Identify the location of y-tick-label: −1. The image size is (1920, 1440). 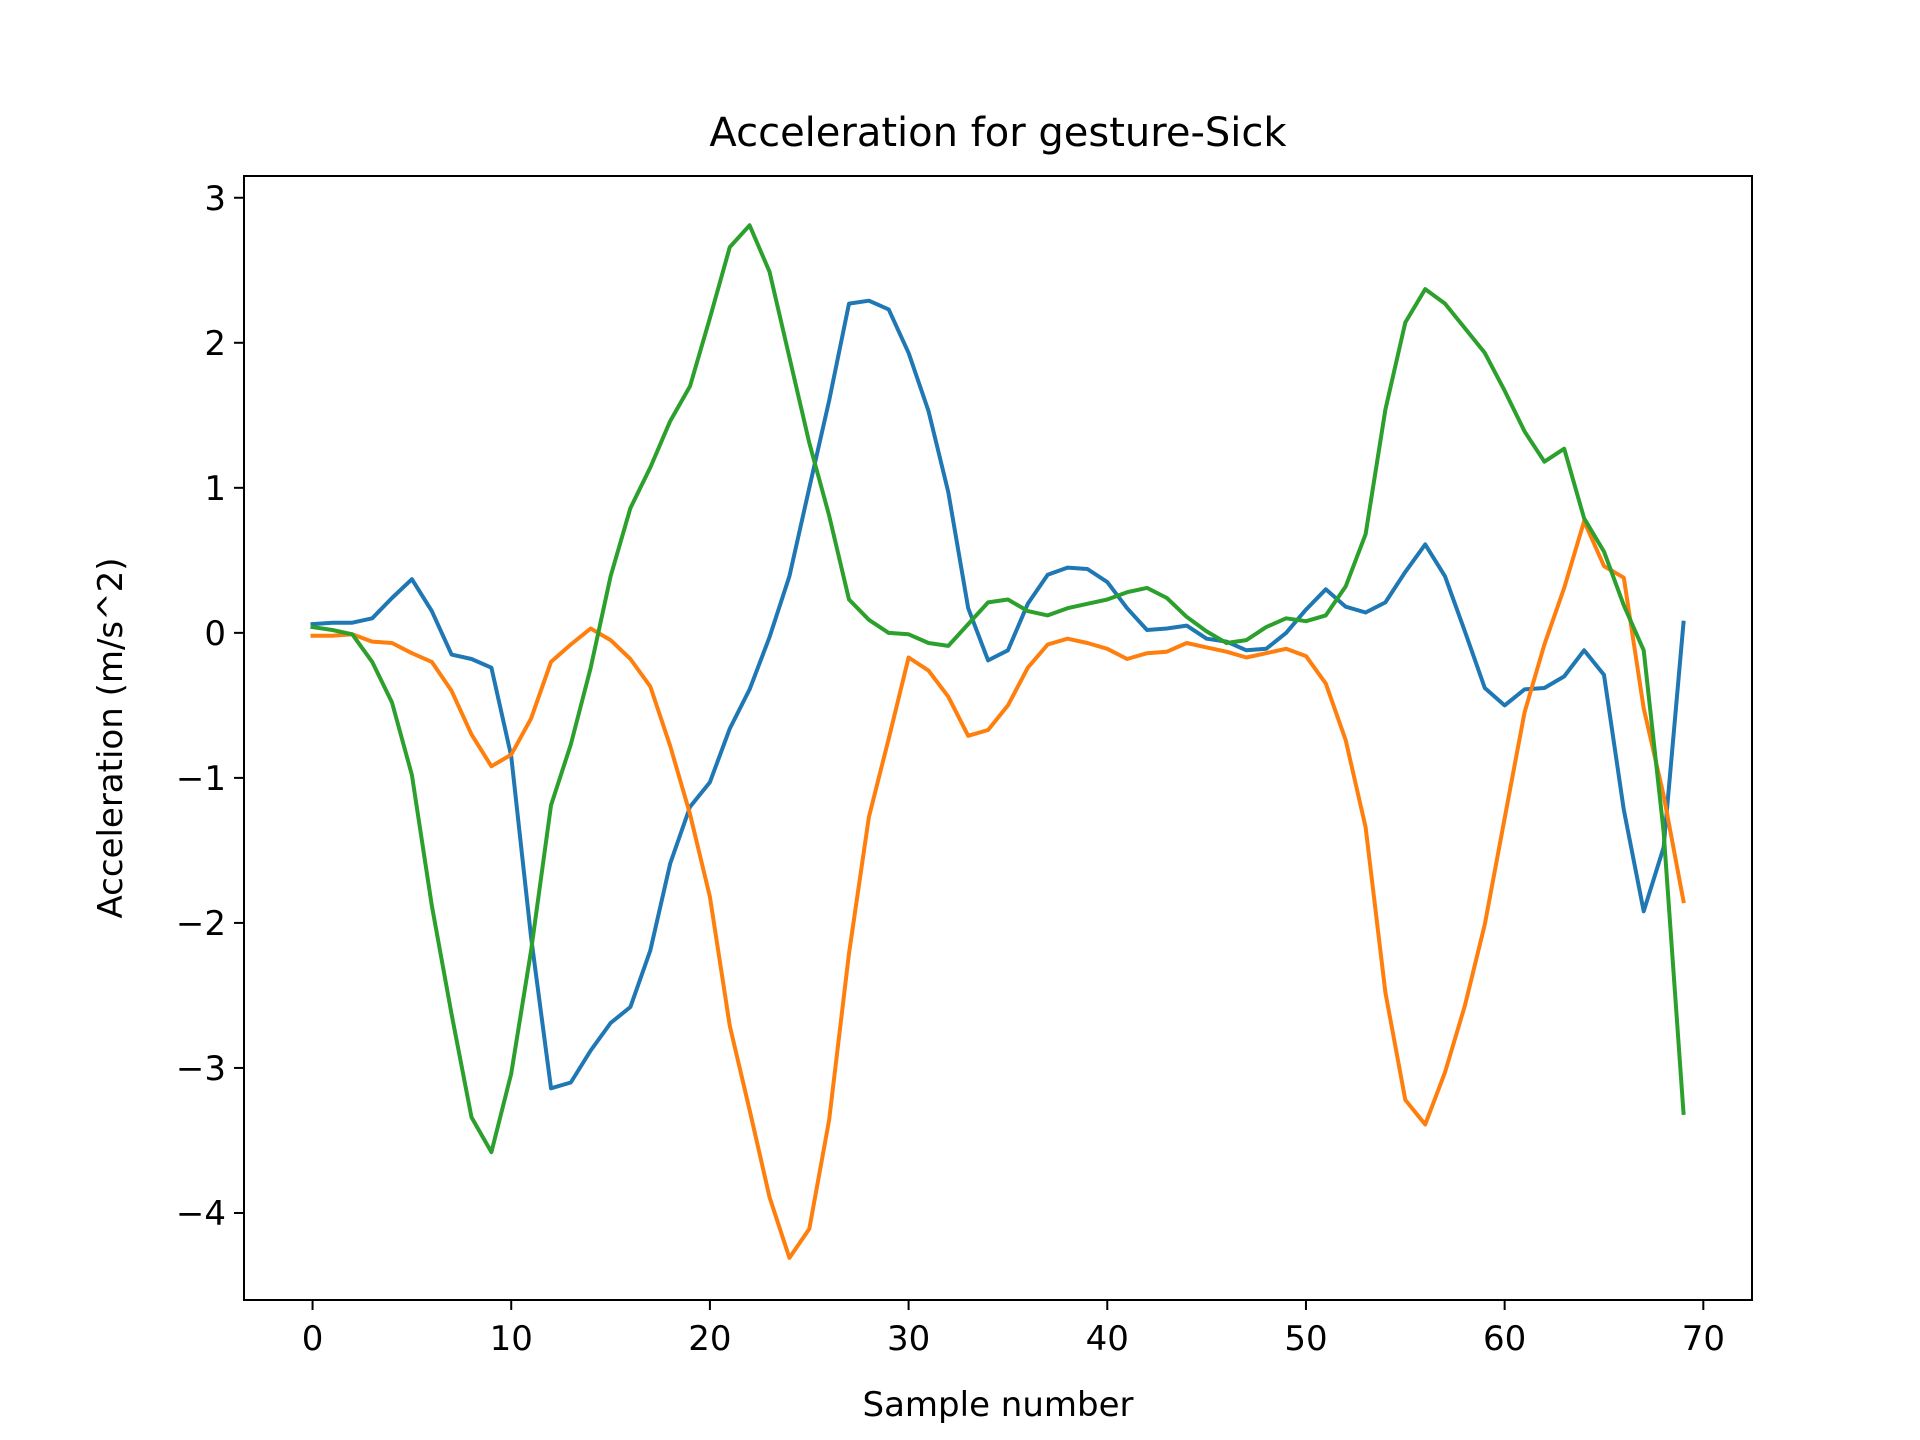
(201, 779).